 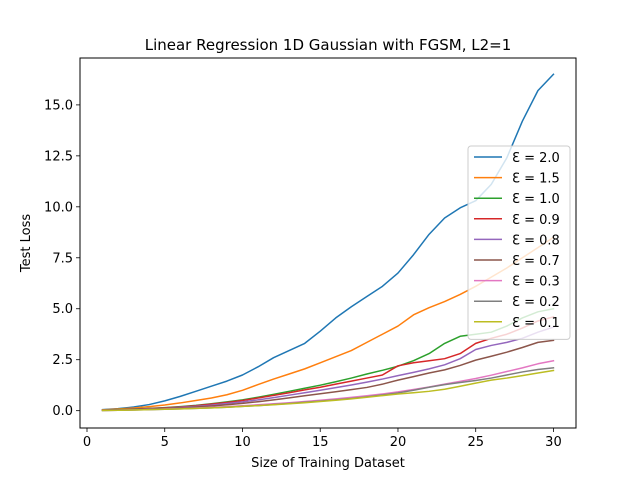 I want to click on legend-label-3: Ɛ = 0.9, so click(x=536, y=220).